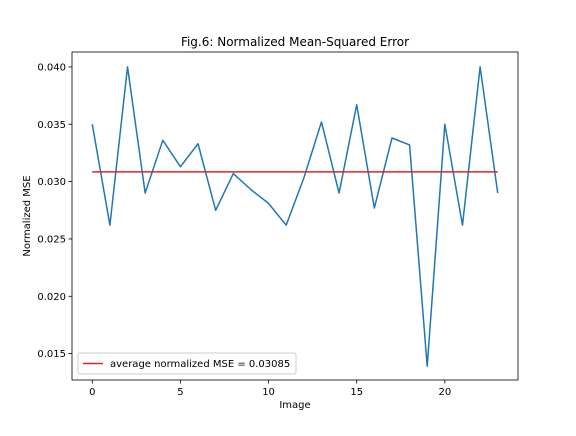 This screenshot has height=436, width=576. What do you see at coordinates (356, 392) in the screenshot?
I see `x-tick-label: 15` at bounding box center [356, 392].